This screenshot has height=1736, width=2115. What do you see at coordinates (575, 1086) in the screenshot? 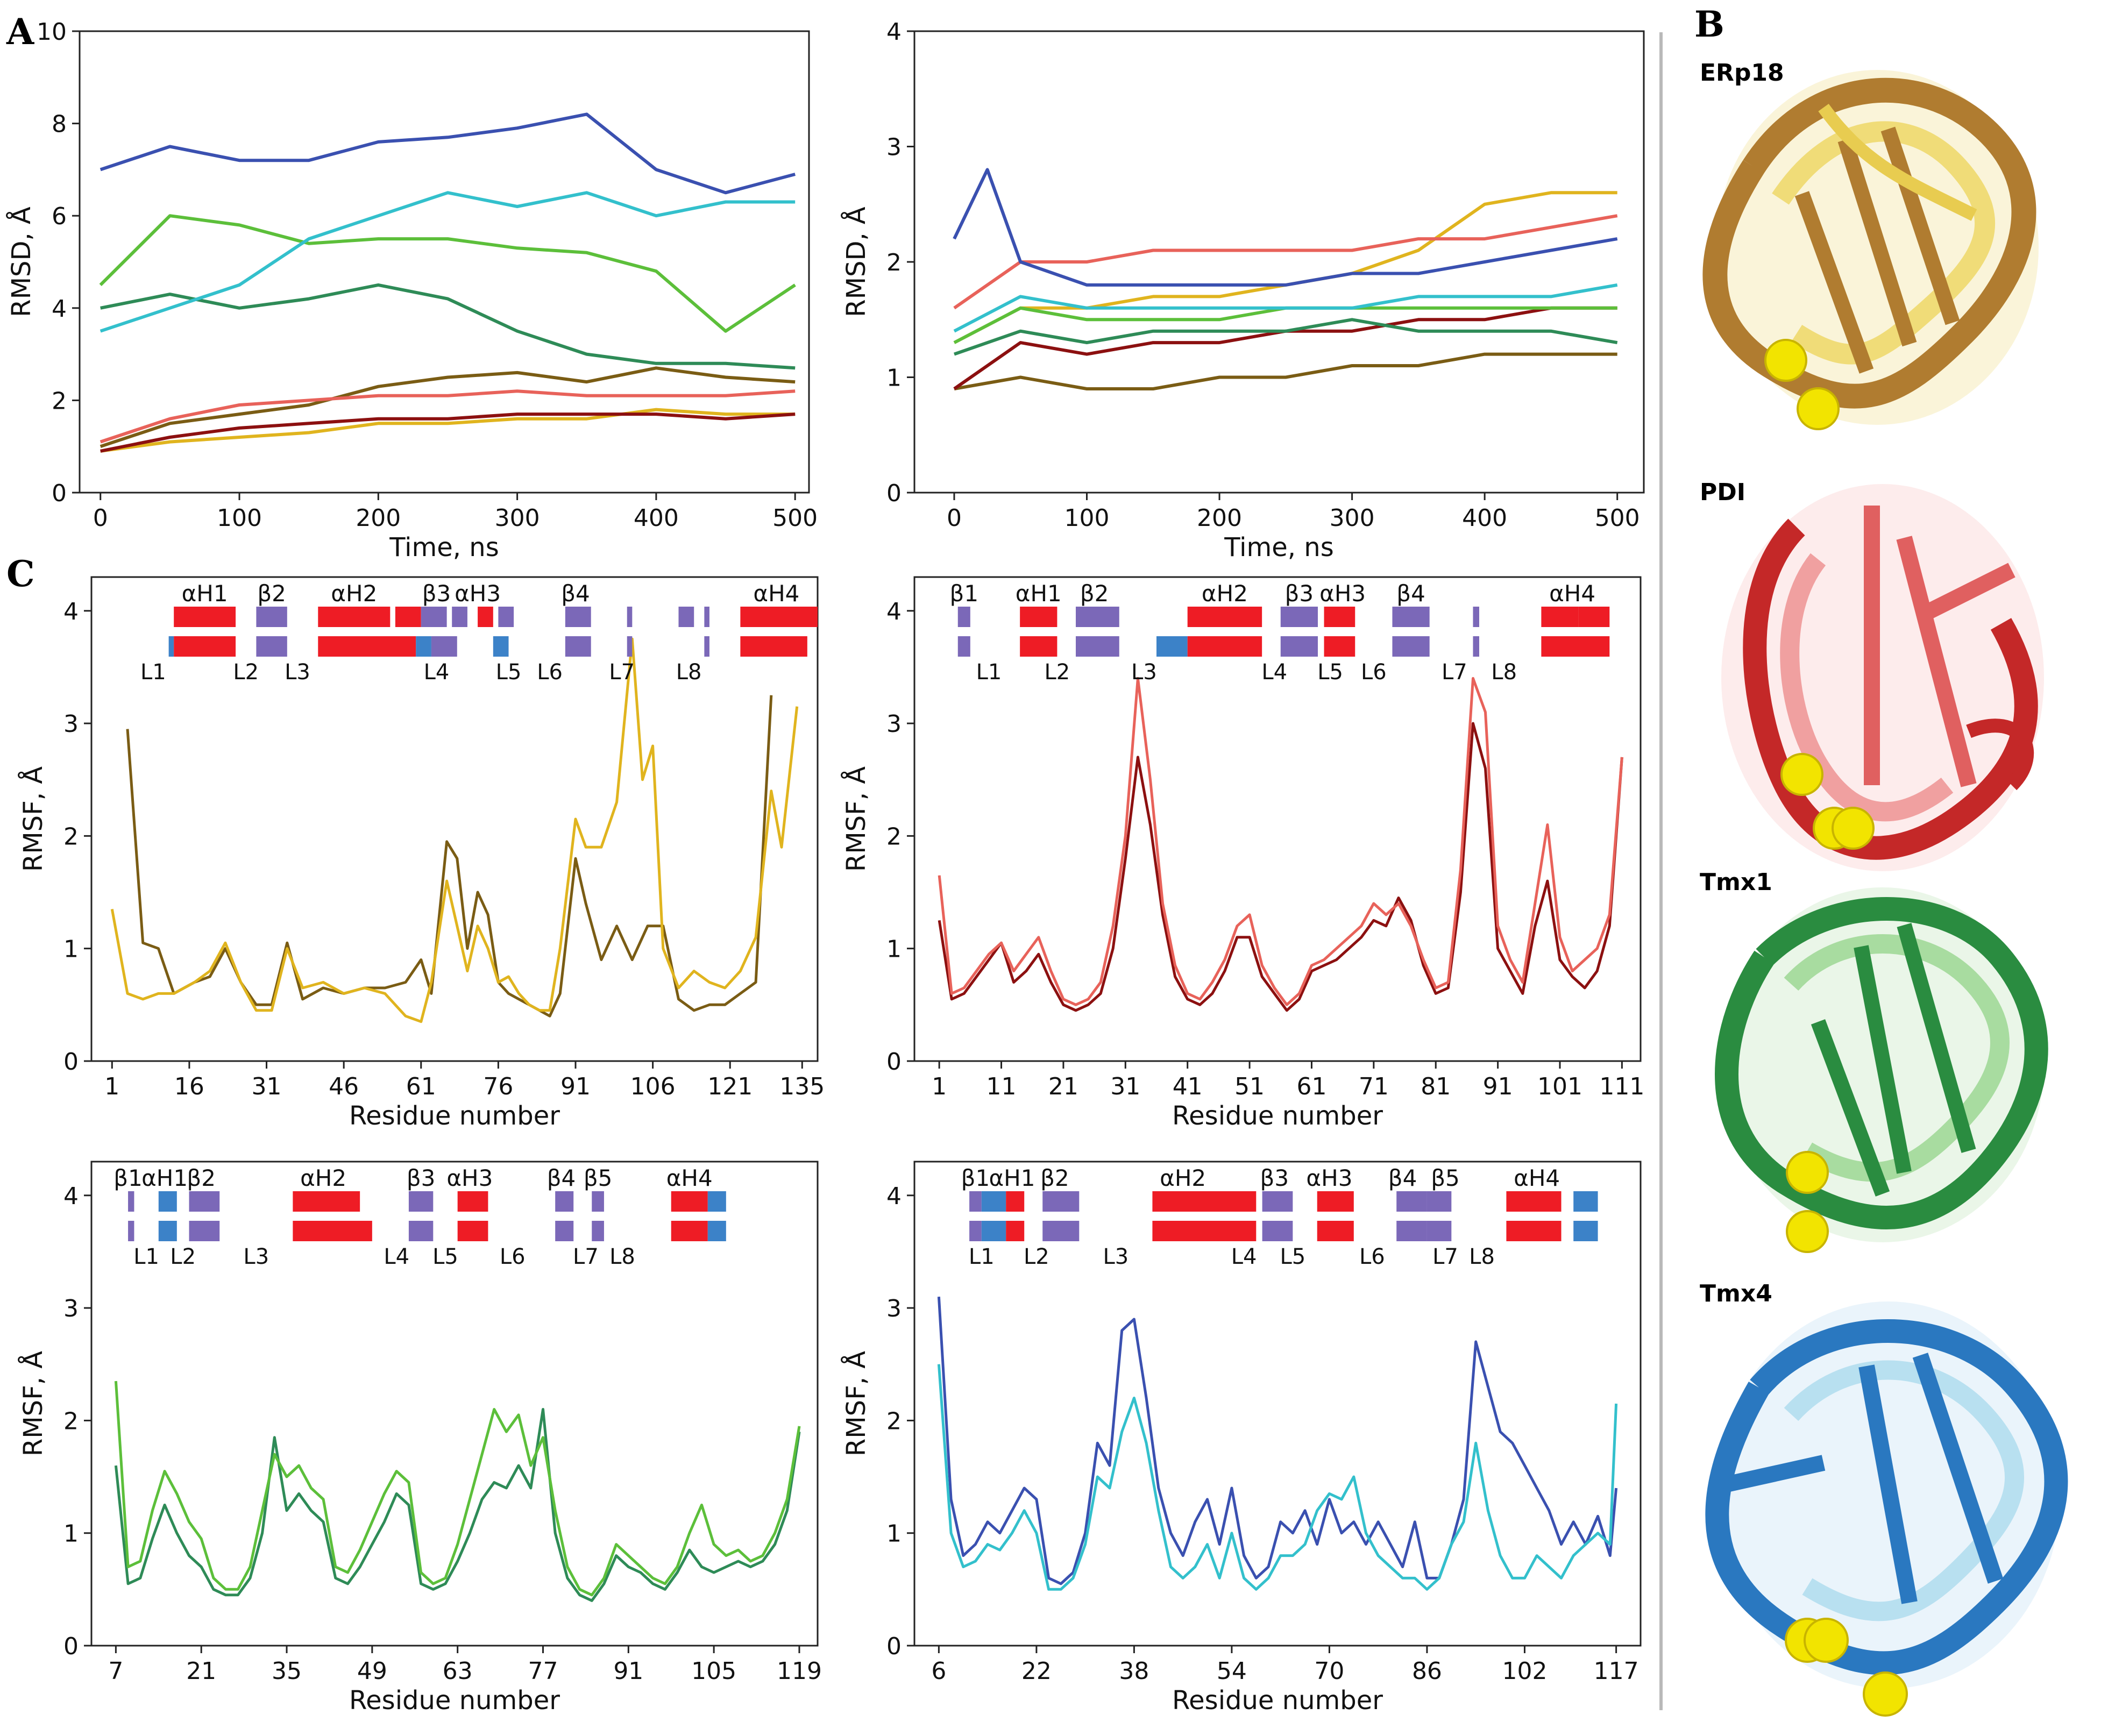
I see `x-tick-label: 91` at bounding box center [575, 1086].